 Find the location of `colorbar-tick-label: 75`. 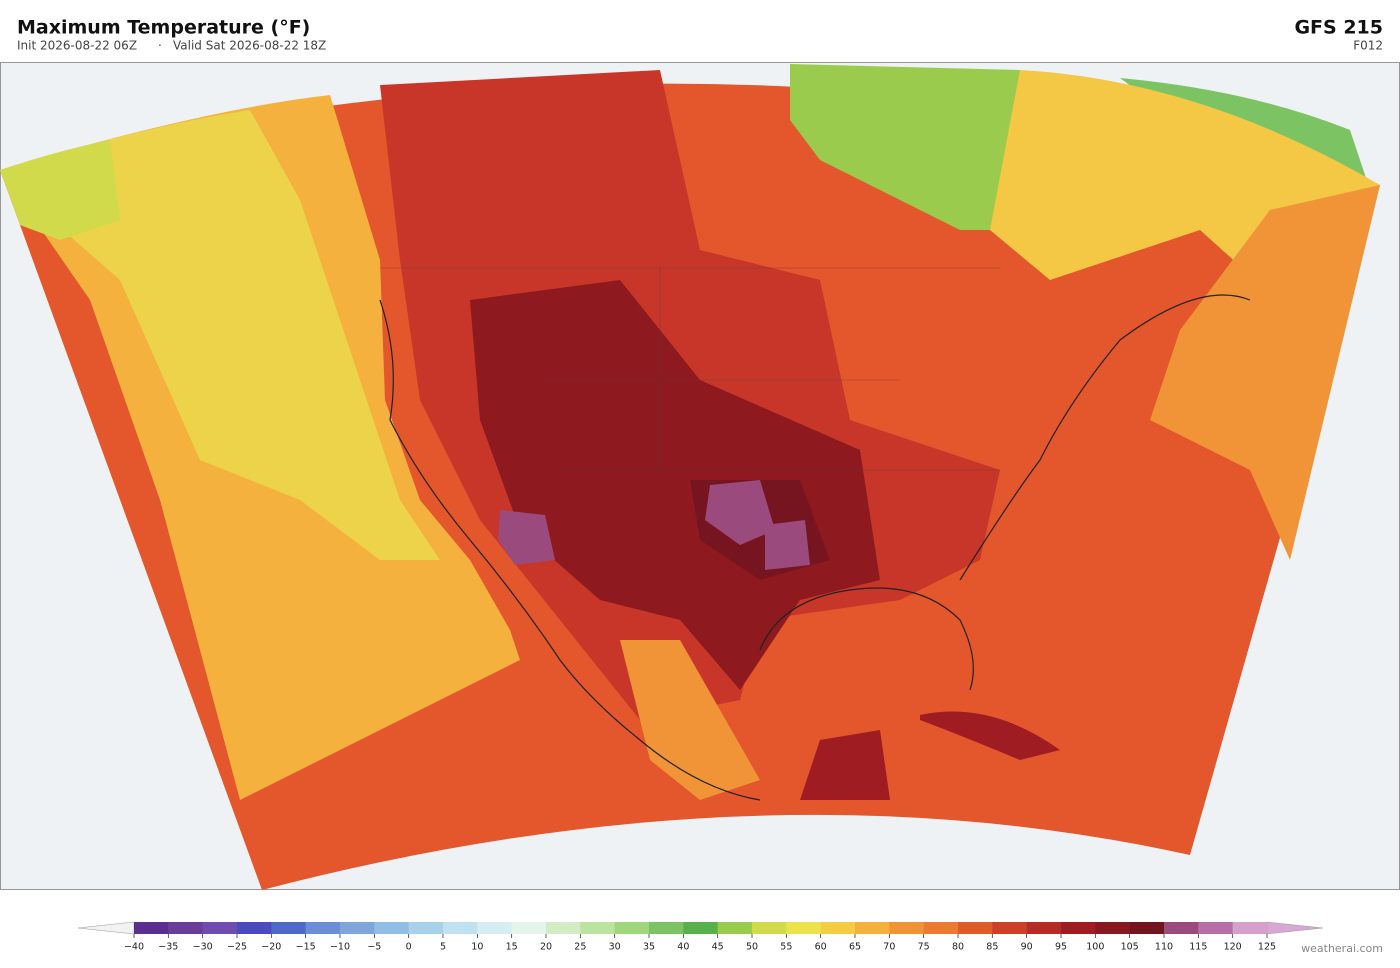

colorbar-tick-label: 75 is located at coordinates (924, 947).